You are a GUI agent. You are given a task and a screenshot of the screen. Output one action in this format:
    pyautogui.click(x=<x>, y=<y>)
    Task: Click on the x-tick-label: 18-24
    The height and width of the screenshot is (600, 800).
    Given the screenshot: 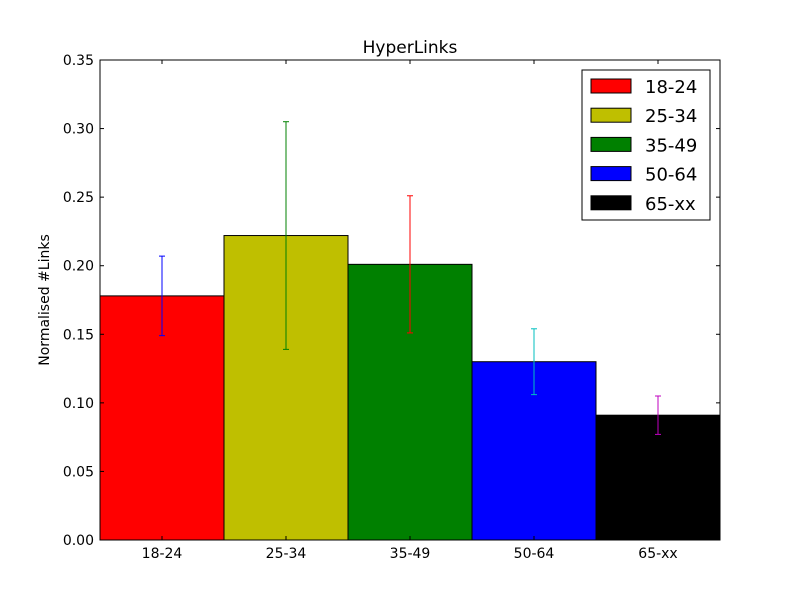 What is the action you would take?
    pyautogui.click(x=162, y=554)
    